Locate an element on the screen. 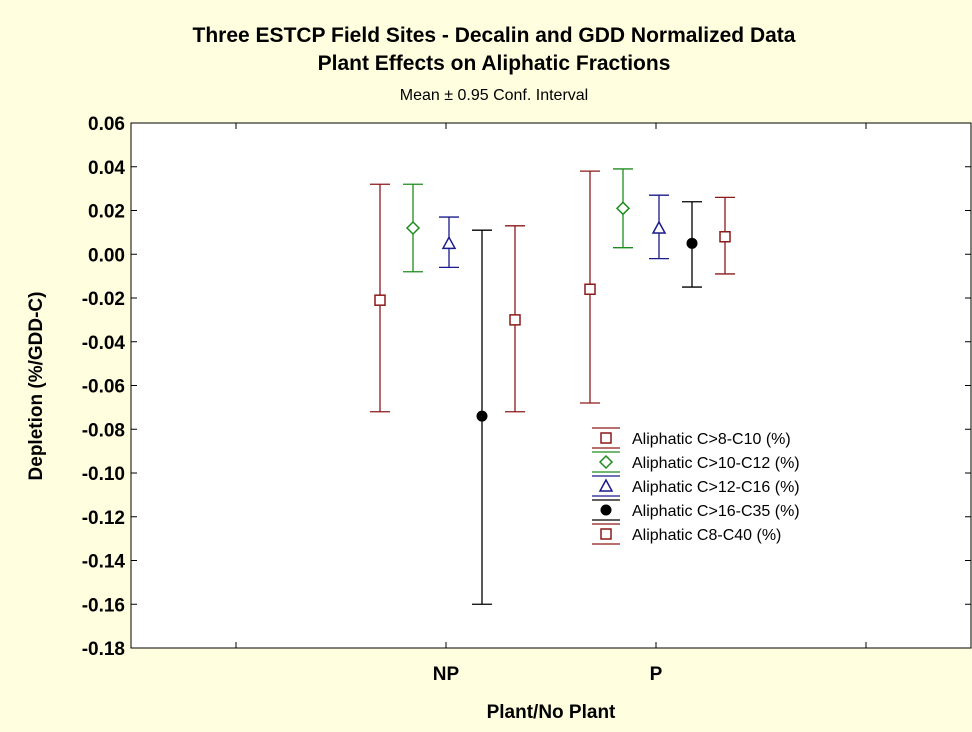 The height and width of the screenshot is (732, 972). legend-label: Aliphatic C8-C40 (%) is located at coordinates (706, 535).